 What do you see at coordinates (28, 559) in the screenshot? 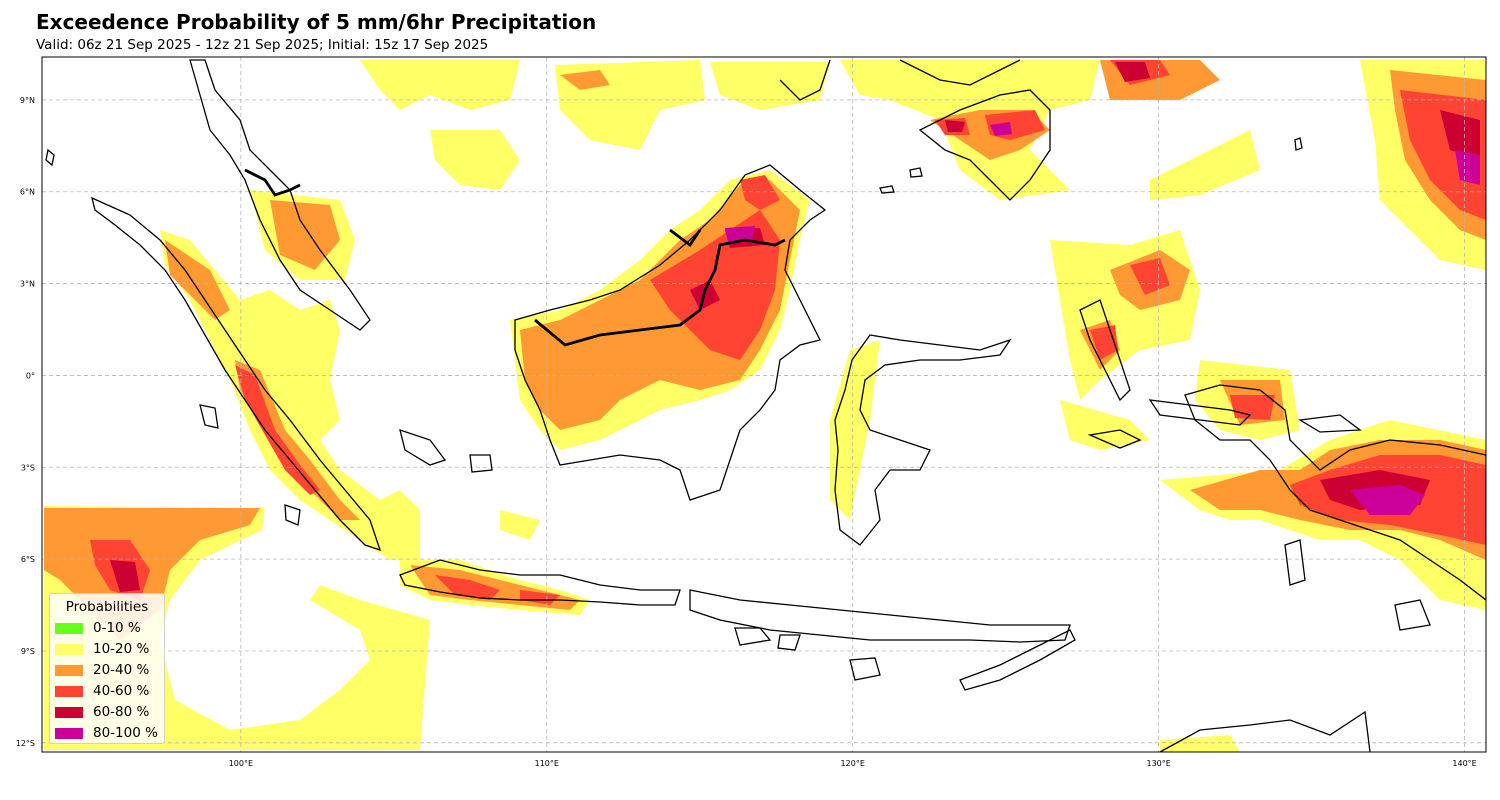
I see `latitude-tick-label: 6°S` at bounding box center [28, 559].